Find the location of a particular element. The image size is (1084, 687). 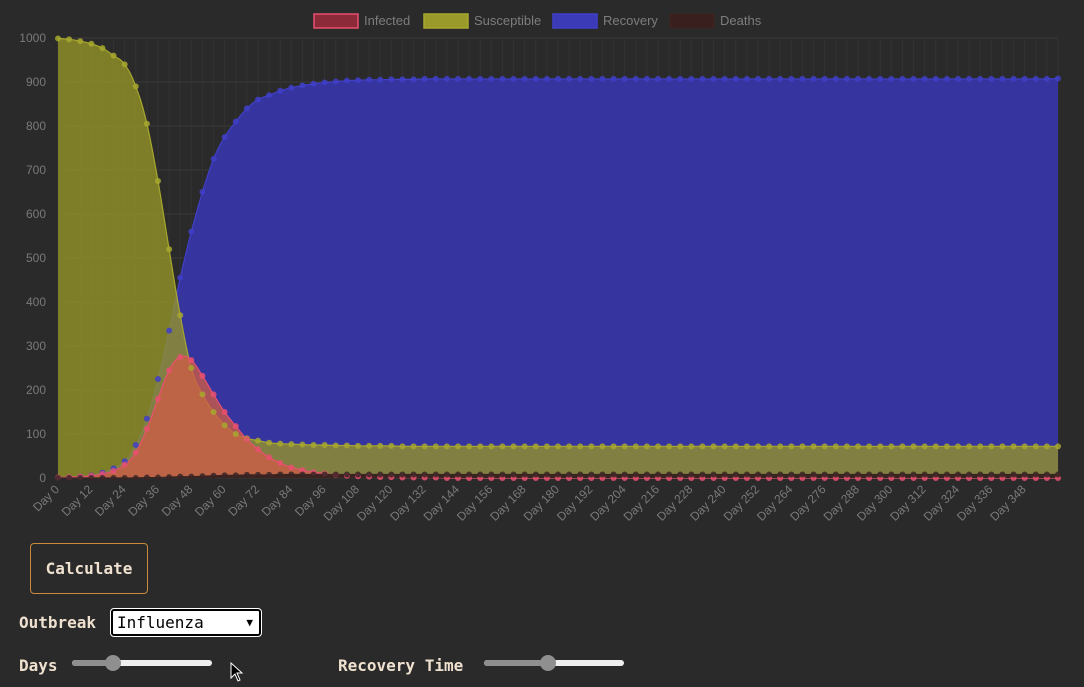

x-tick-label: Day 60 is located at coordinates (210, 500).